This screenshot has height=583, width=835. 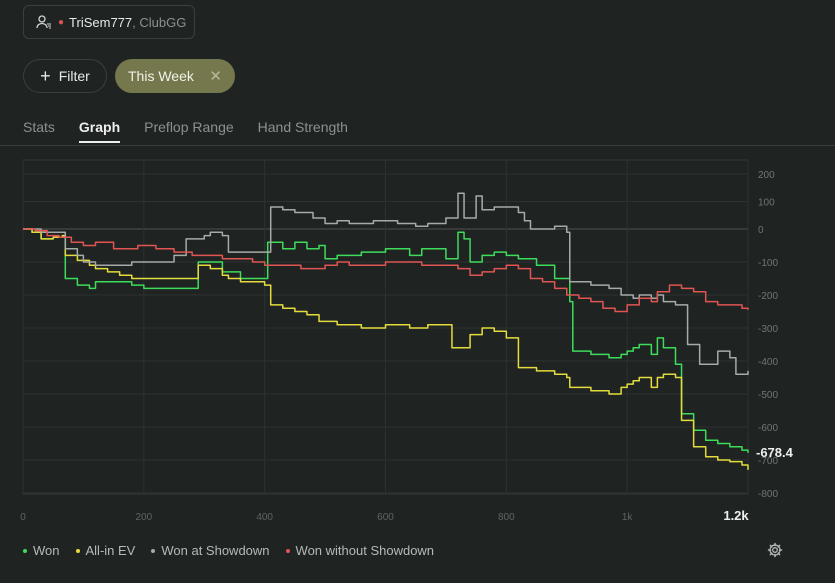 I want to click on close-icon: ✕, so click(x=215, y=76).